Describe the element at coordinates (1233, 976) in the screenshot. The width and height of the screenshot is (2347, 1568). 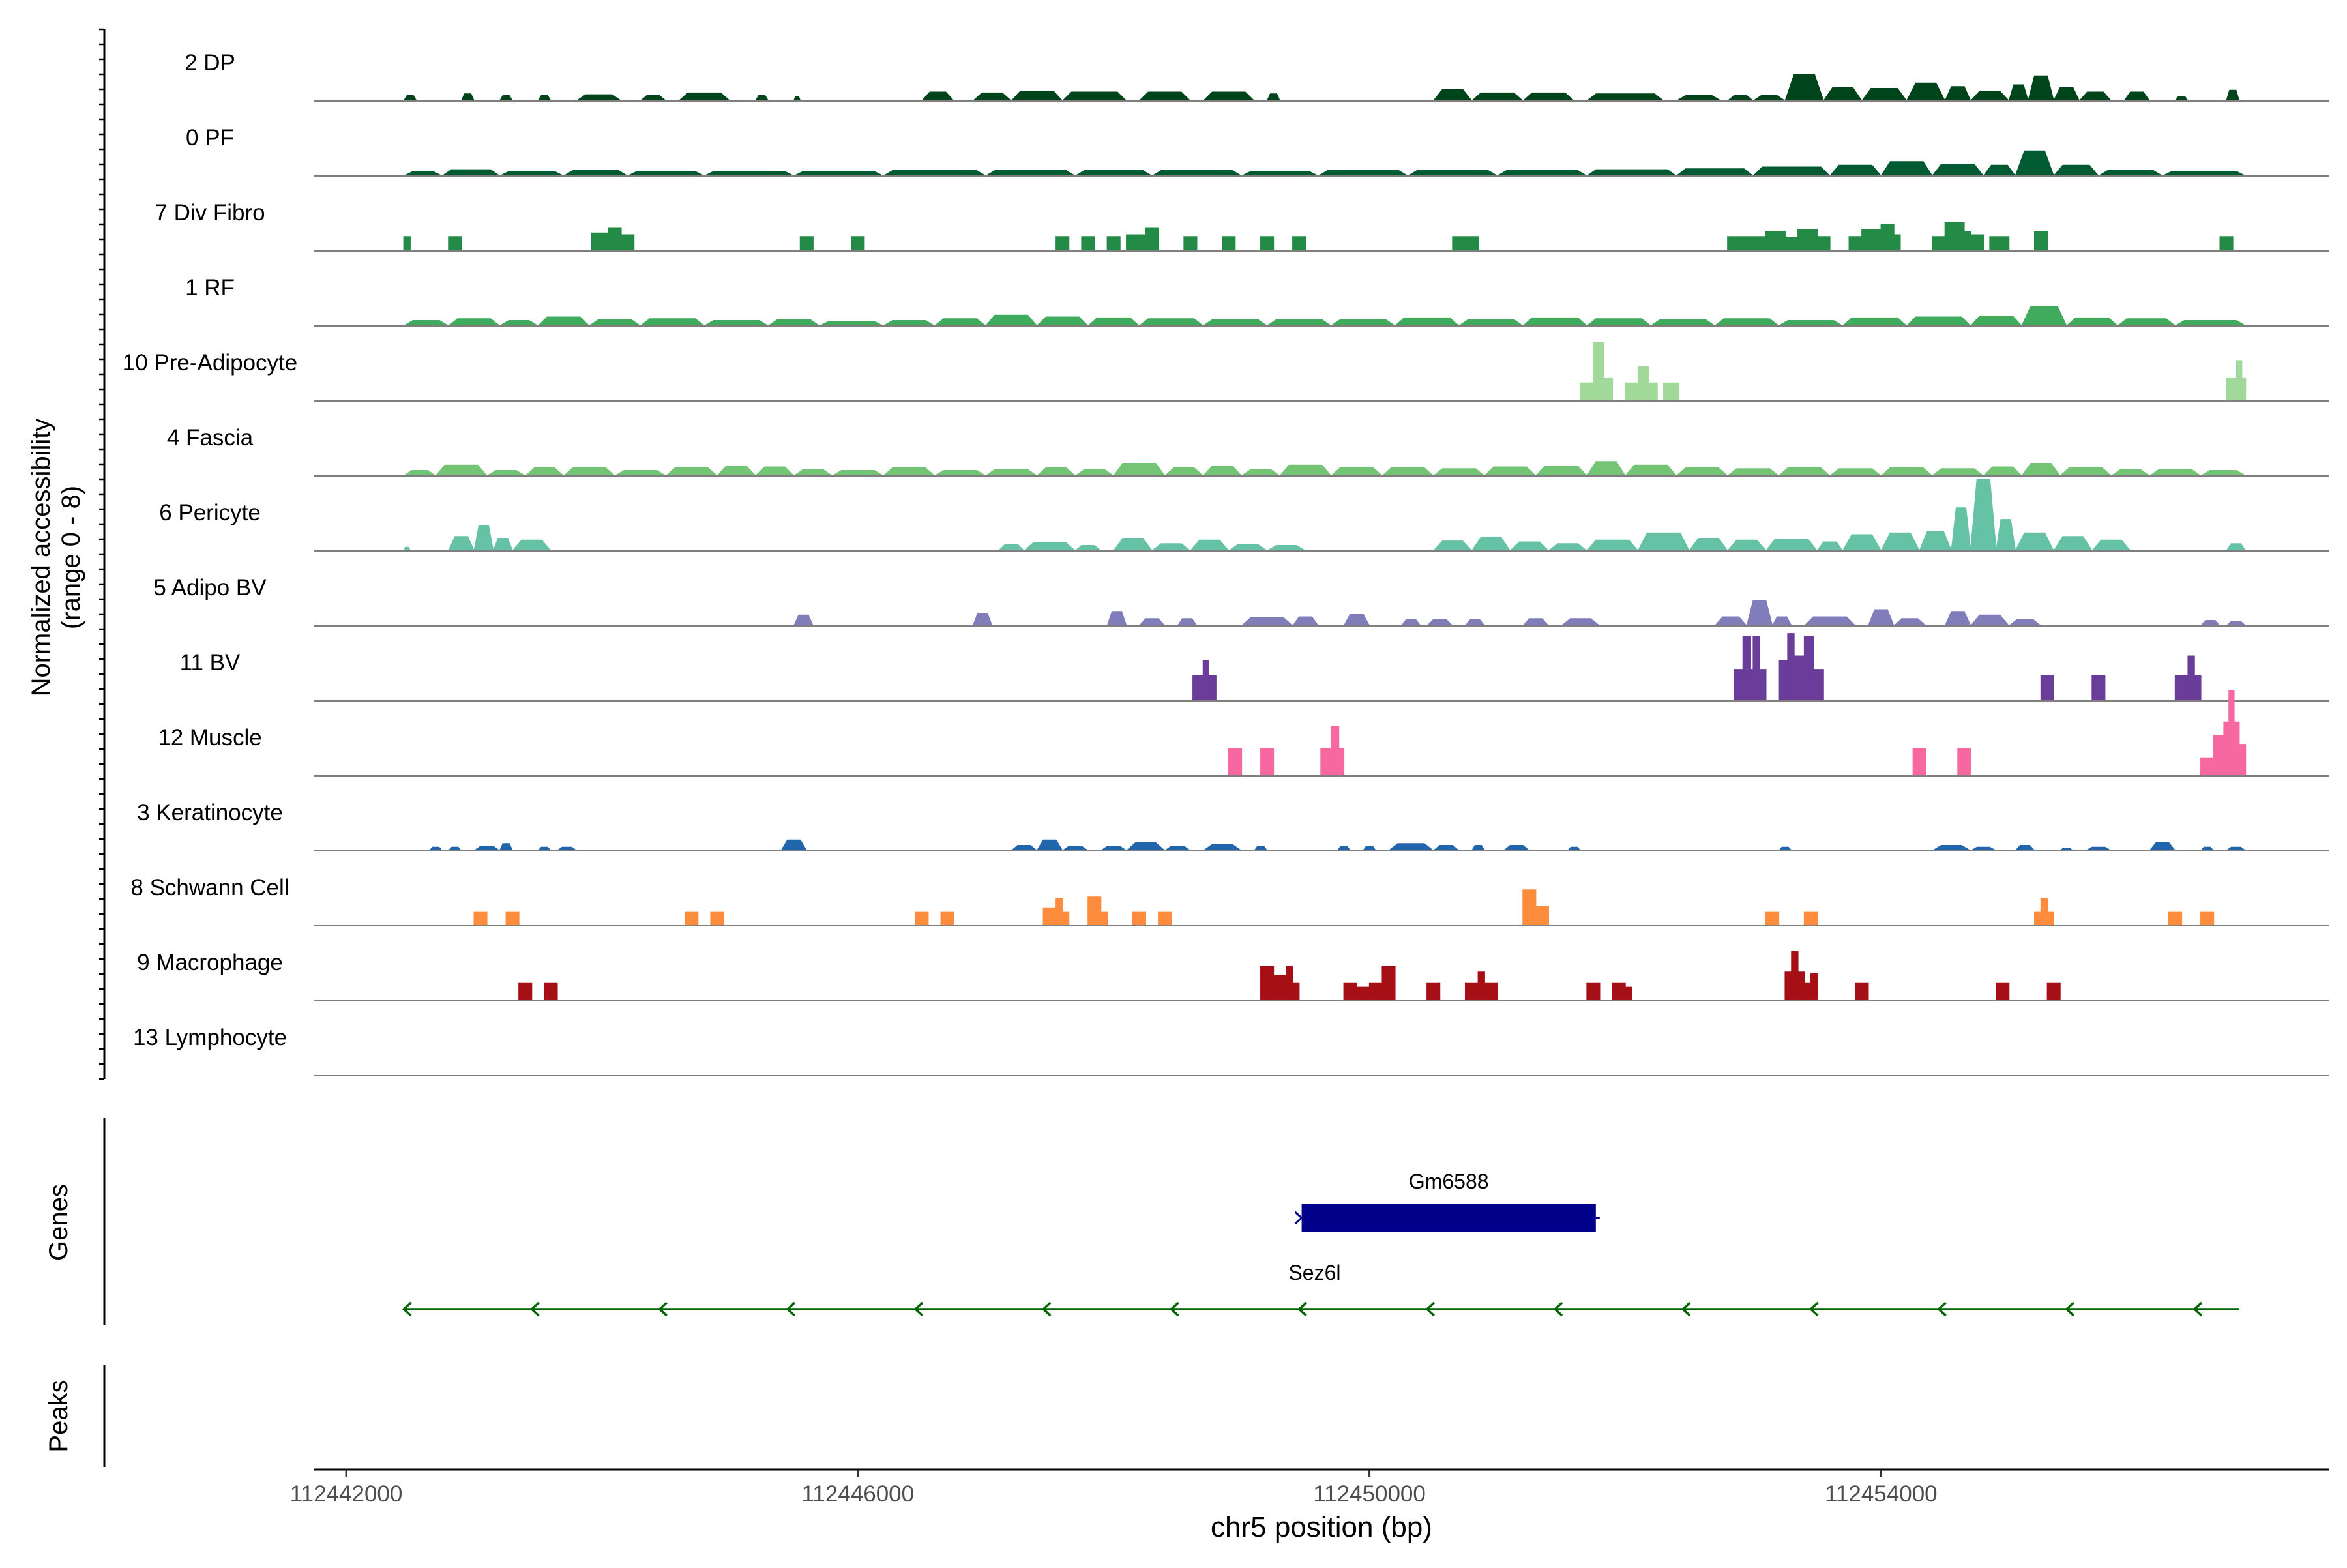
I see `track-13: 9 Macrophage` at that location.